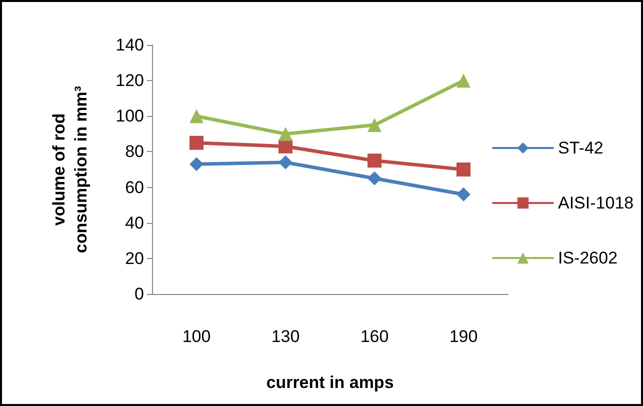 Image resolution: width=643 pixels, height=406 pixels. What do you see at coordinates (130, 80) in the screenshot?
I see `y-tick-label: 120` at bounding box center [130, 80].